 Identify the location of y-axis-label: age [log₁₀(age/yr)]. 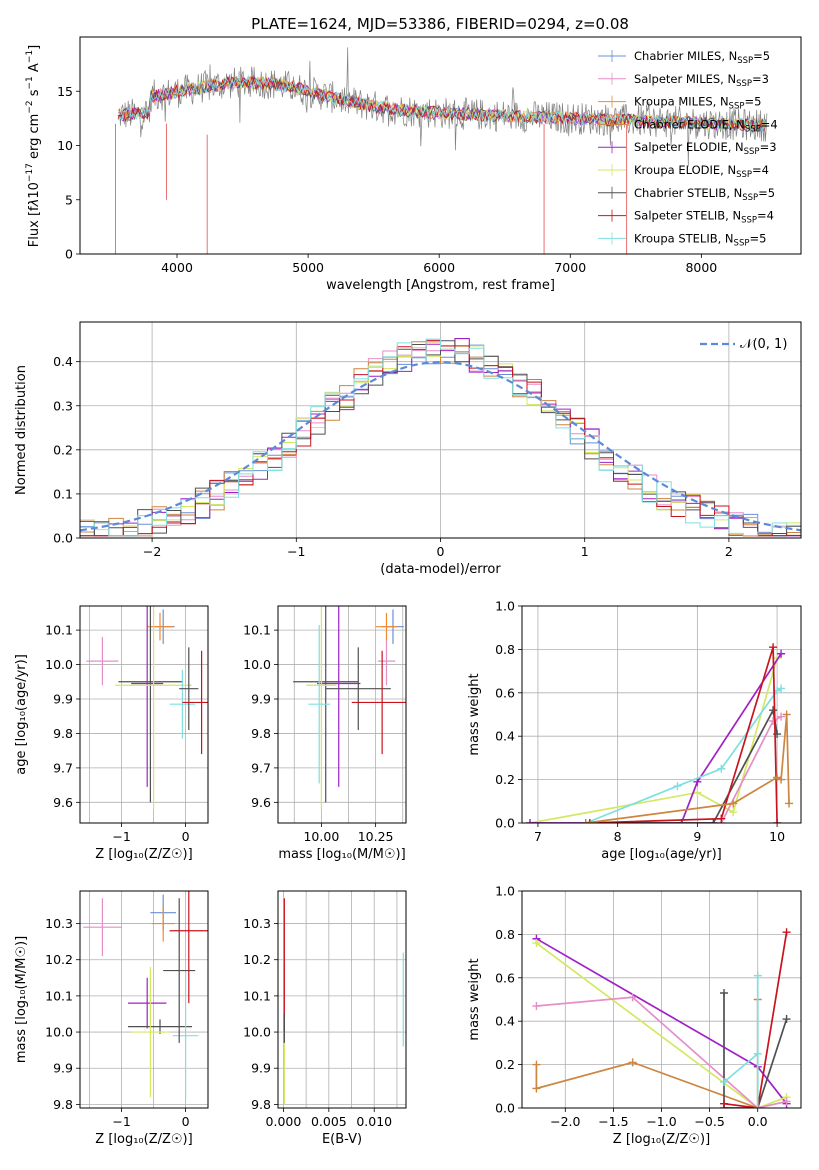
(21, 714).